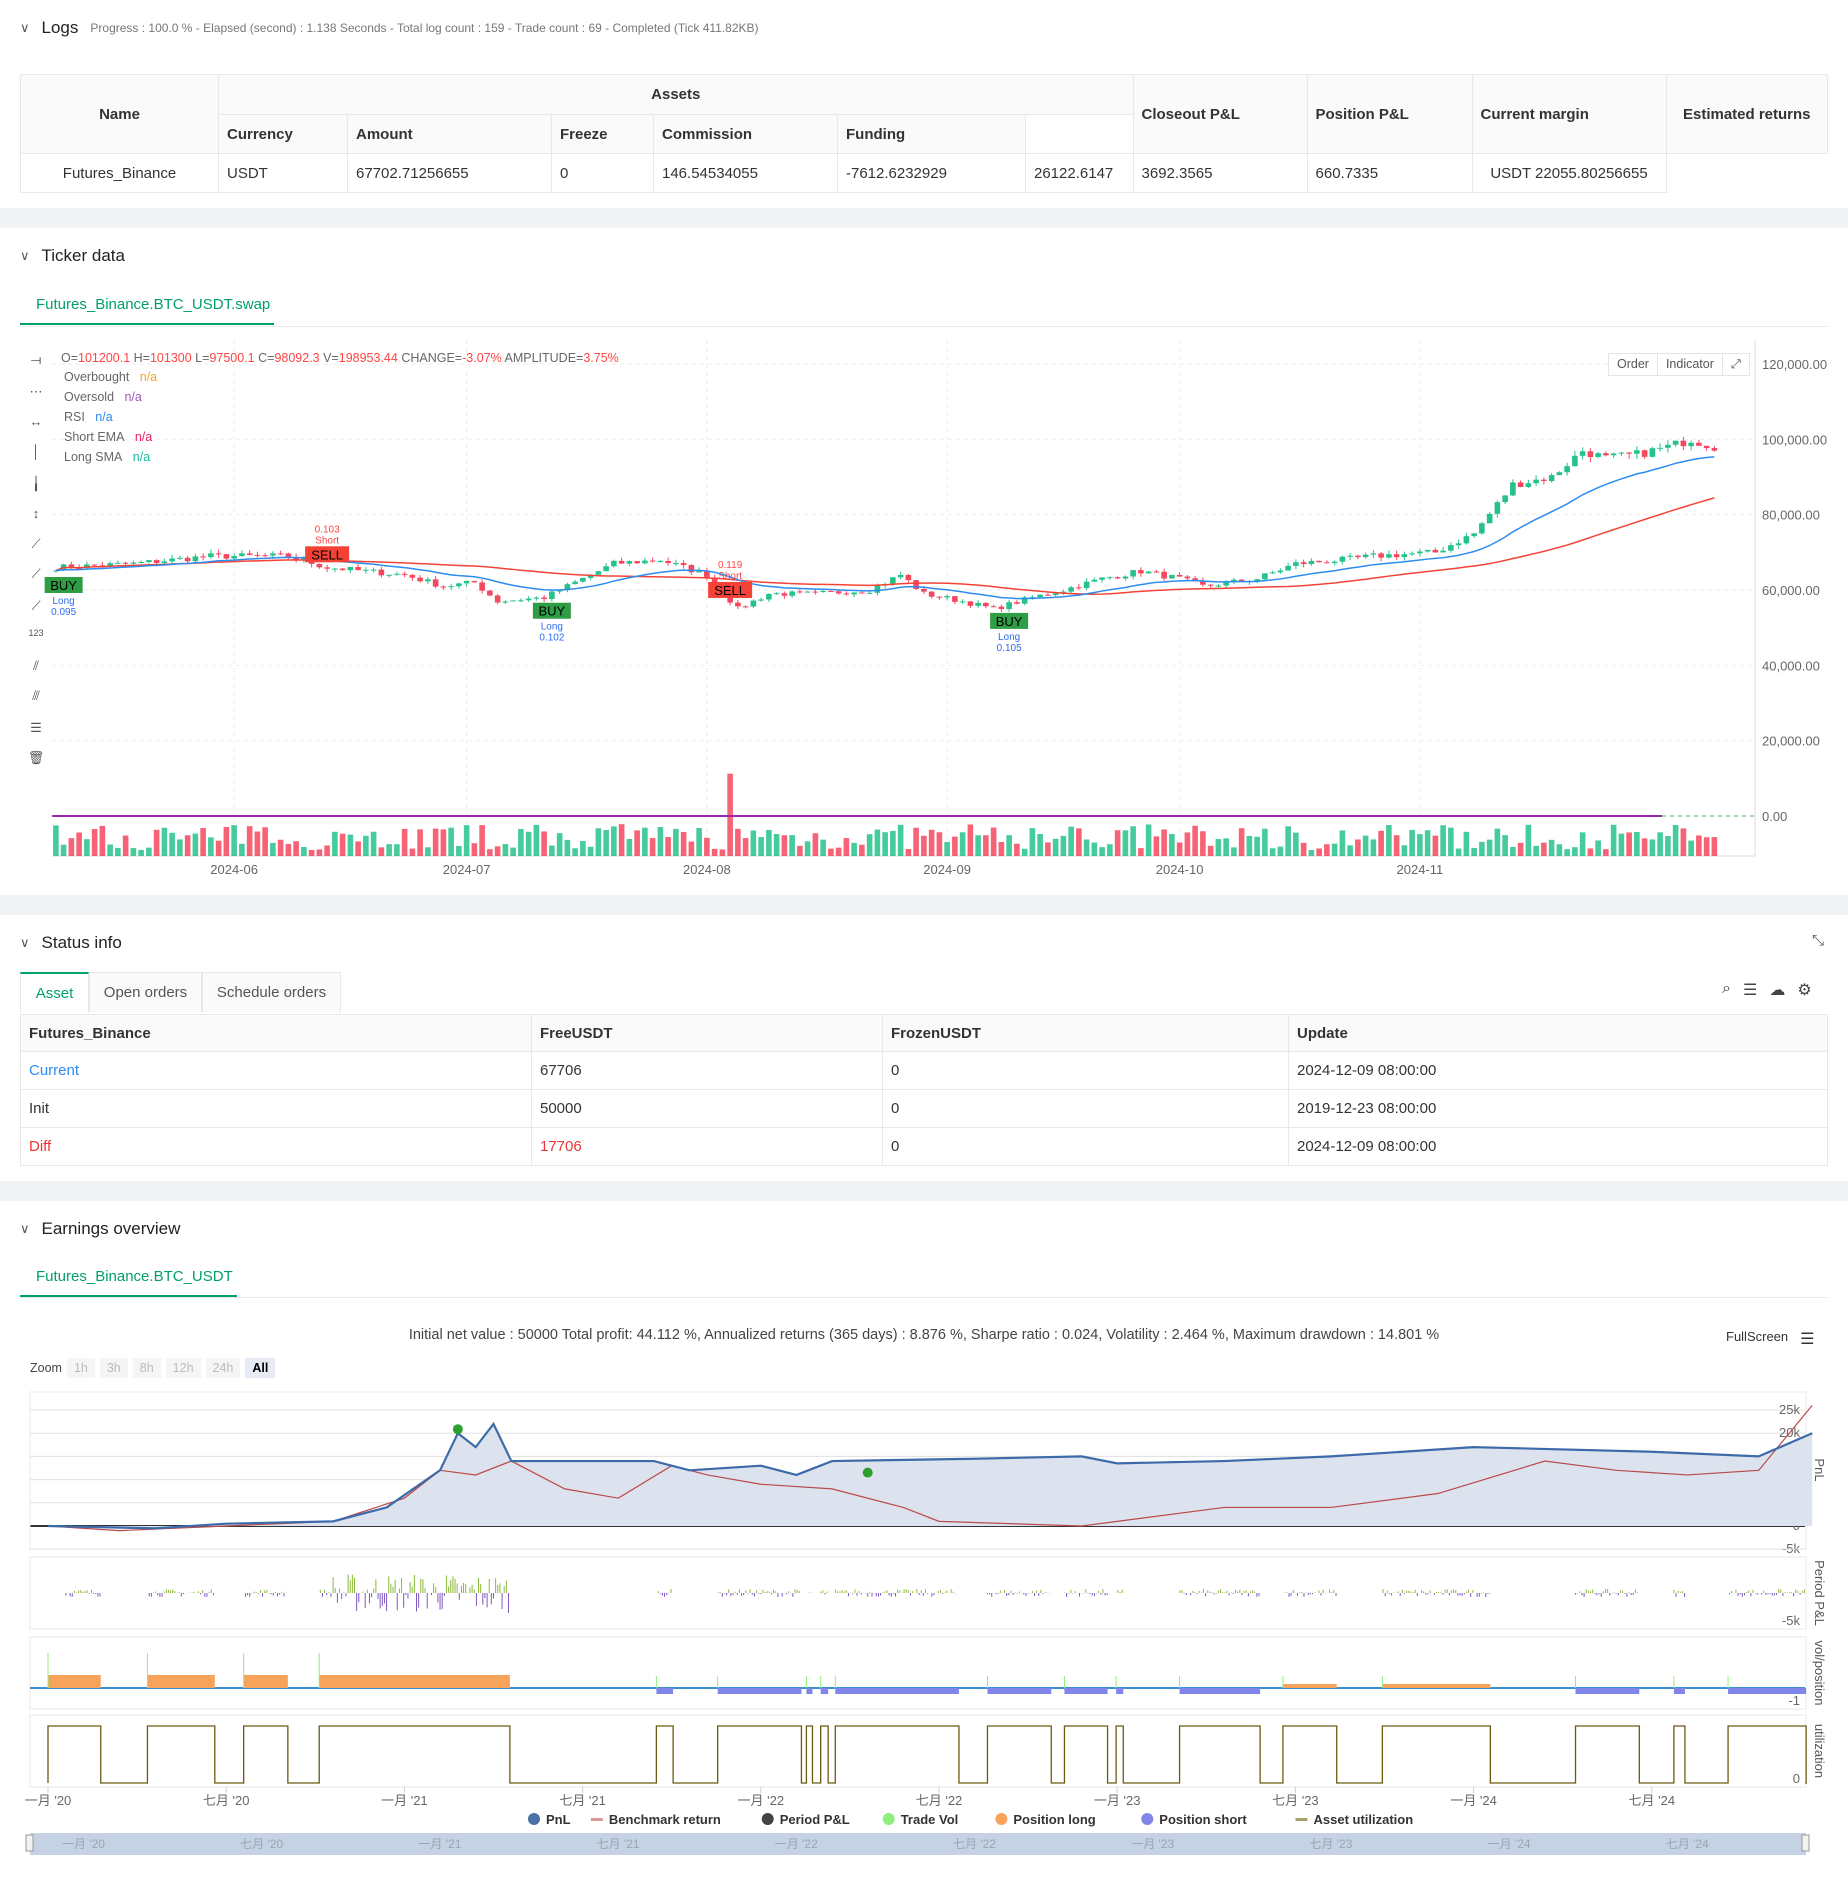 The height and width of the screenshot is (1880, 1848). I want to click on list-icon: ☰, so click(1750, 990).